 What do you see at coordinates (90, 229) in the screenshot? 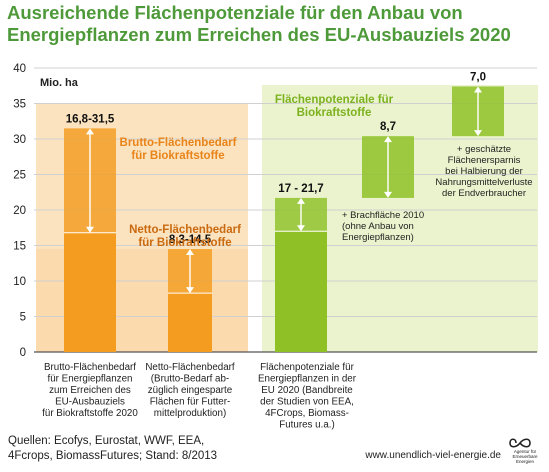
I see `bar-1-arrow-head-bottom` at bounding box center [90, 229].